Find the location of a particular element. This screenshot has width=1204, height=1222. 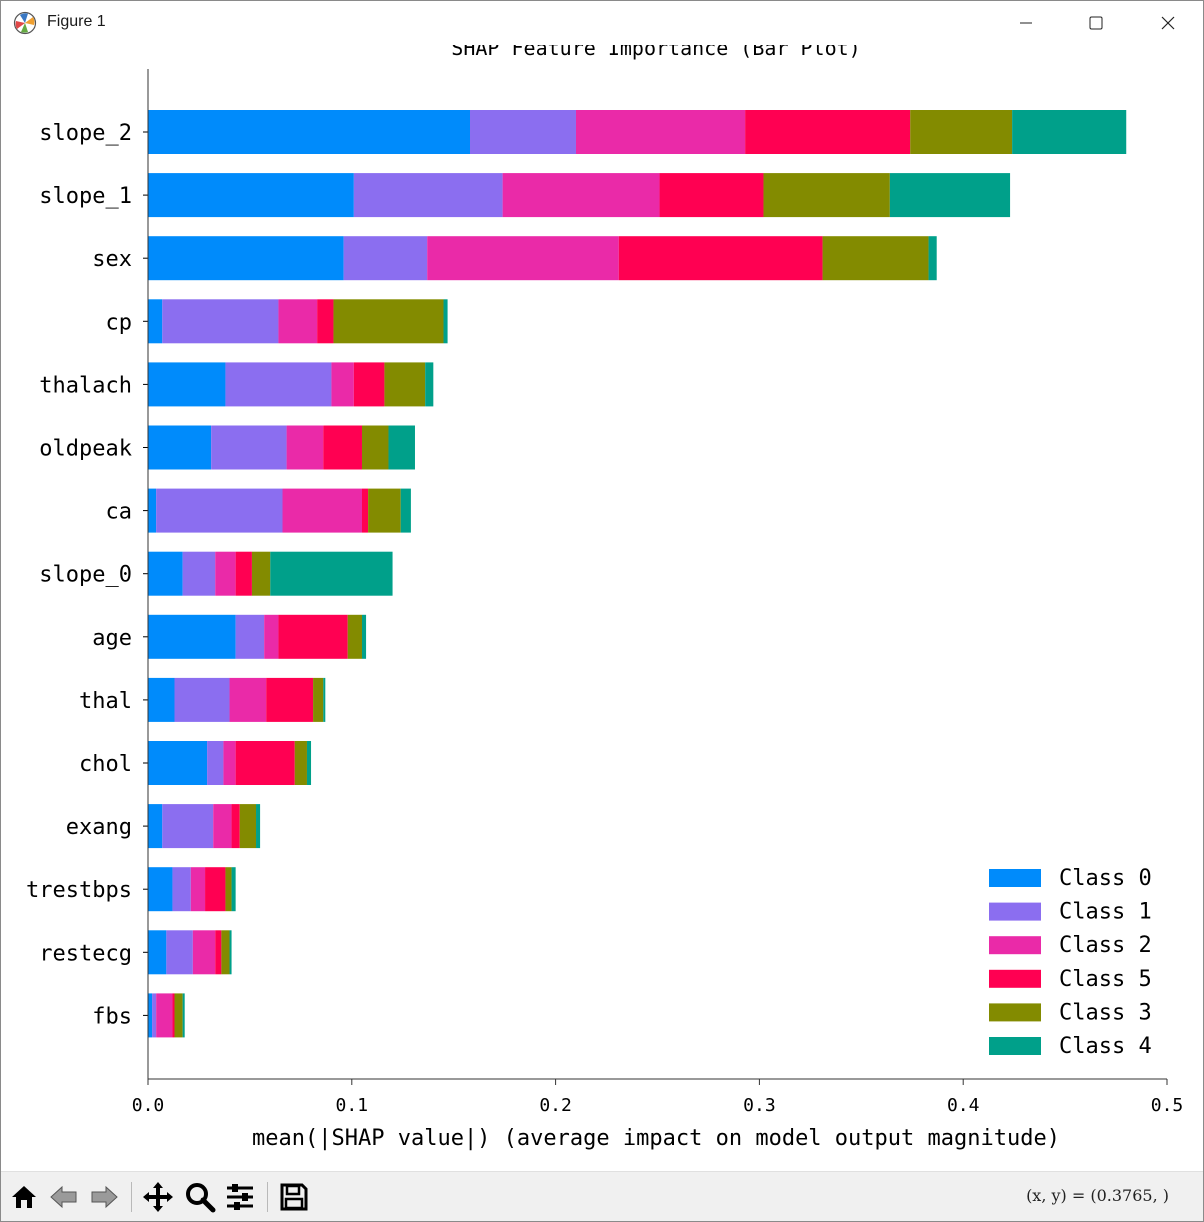

forward-button is located at coordinates (104, 1197).